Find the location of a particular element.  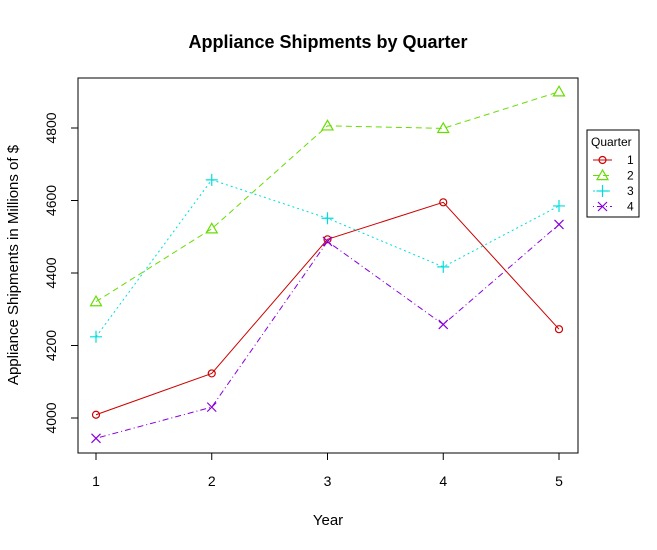

legend-label-3: 3 is located at coordinates (630, 191).